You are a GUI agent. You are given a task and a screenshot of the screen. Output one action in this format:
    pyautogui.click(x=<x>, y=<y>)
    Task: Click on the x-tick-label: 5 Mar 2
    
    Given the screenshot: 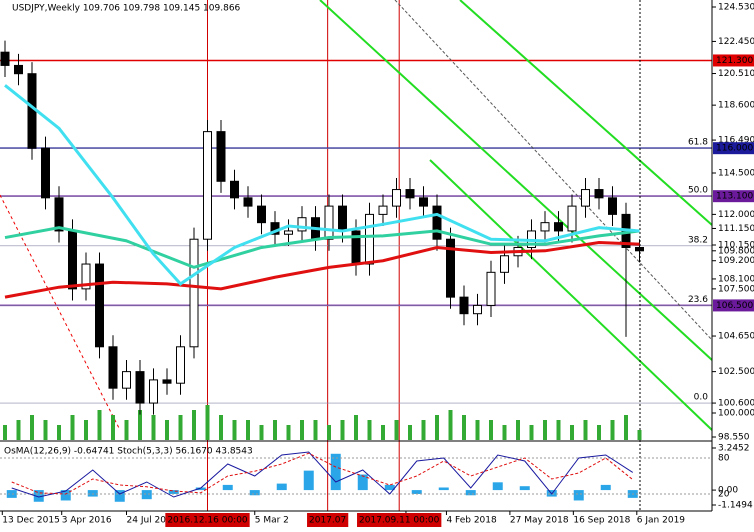 What is the action you would take?
    pyautogui.click(x=272, y=521)
    